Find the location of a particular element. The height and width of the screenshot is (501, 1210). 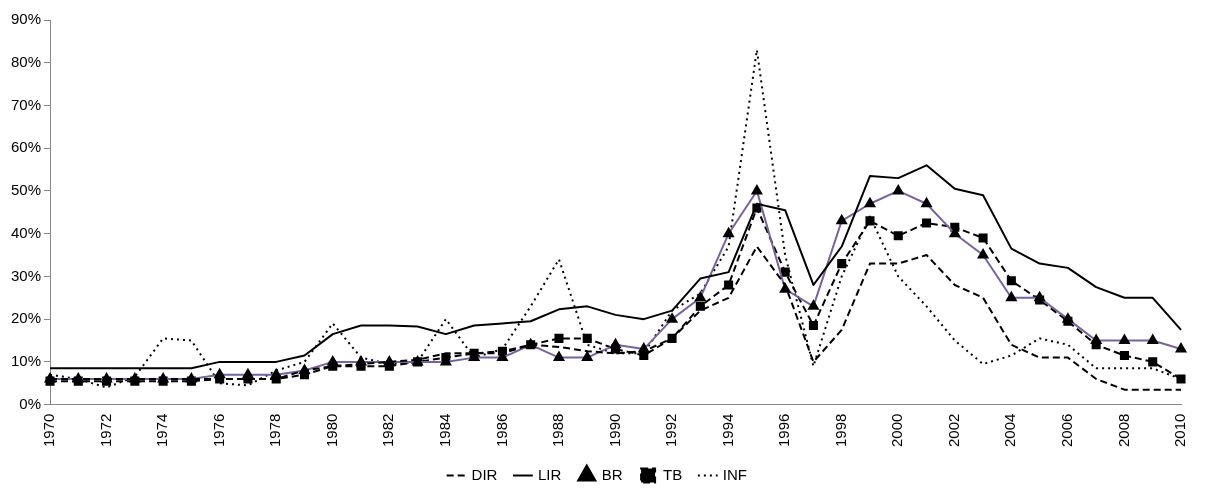

y-tick-label: 30% is located at coordinates (26, 275).